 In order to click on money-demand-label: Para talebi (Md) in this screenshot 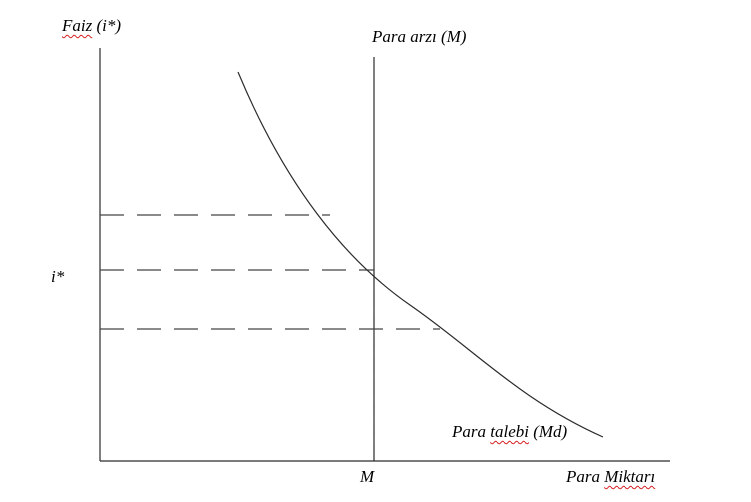, I will do `click(509, 431)`.